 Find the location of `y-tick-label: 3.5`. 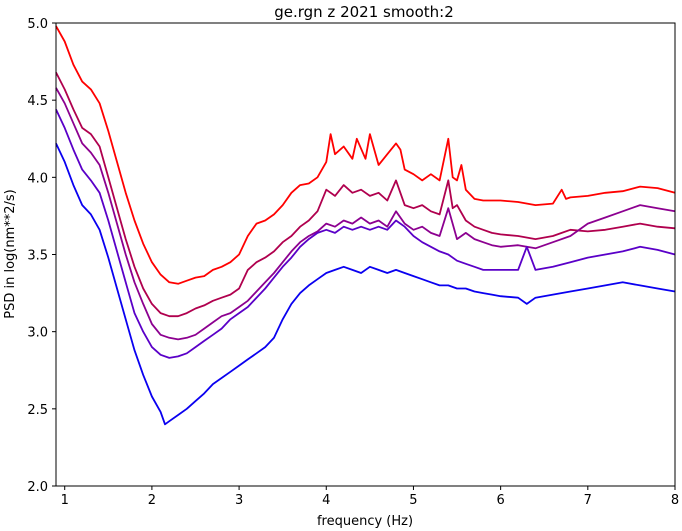

y-tick-label: 3.5 is located at coordinates (37, 256).